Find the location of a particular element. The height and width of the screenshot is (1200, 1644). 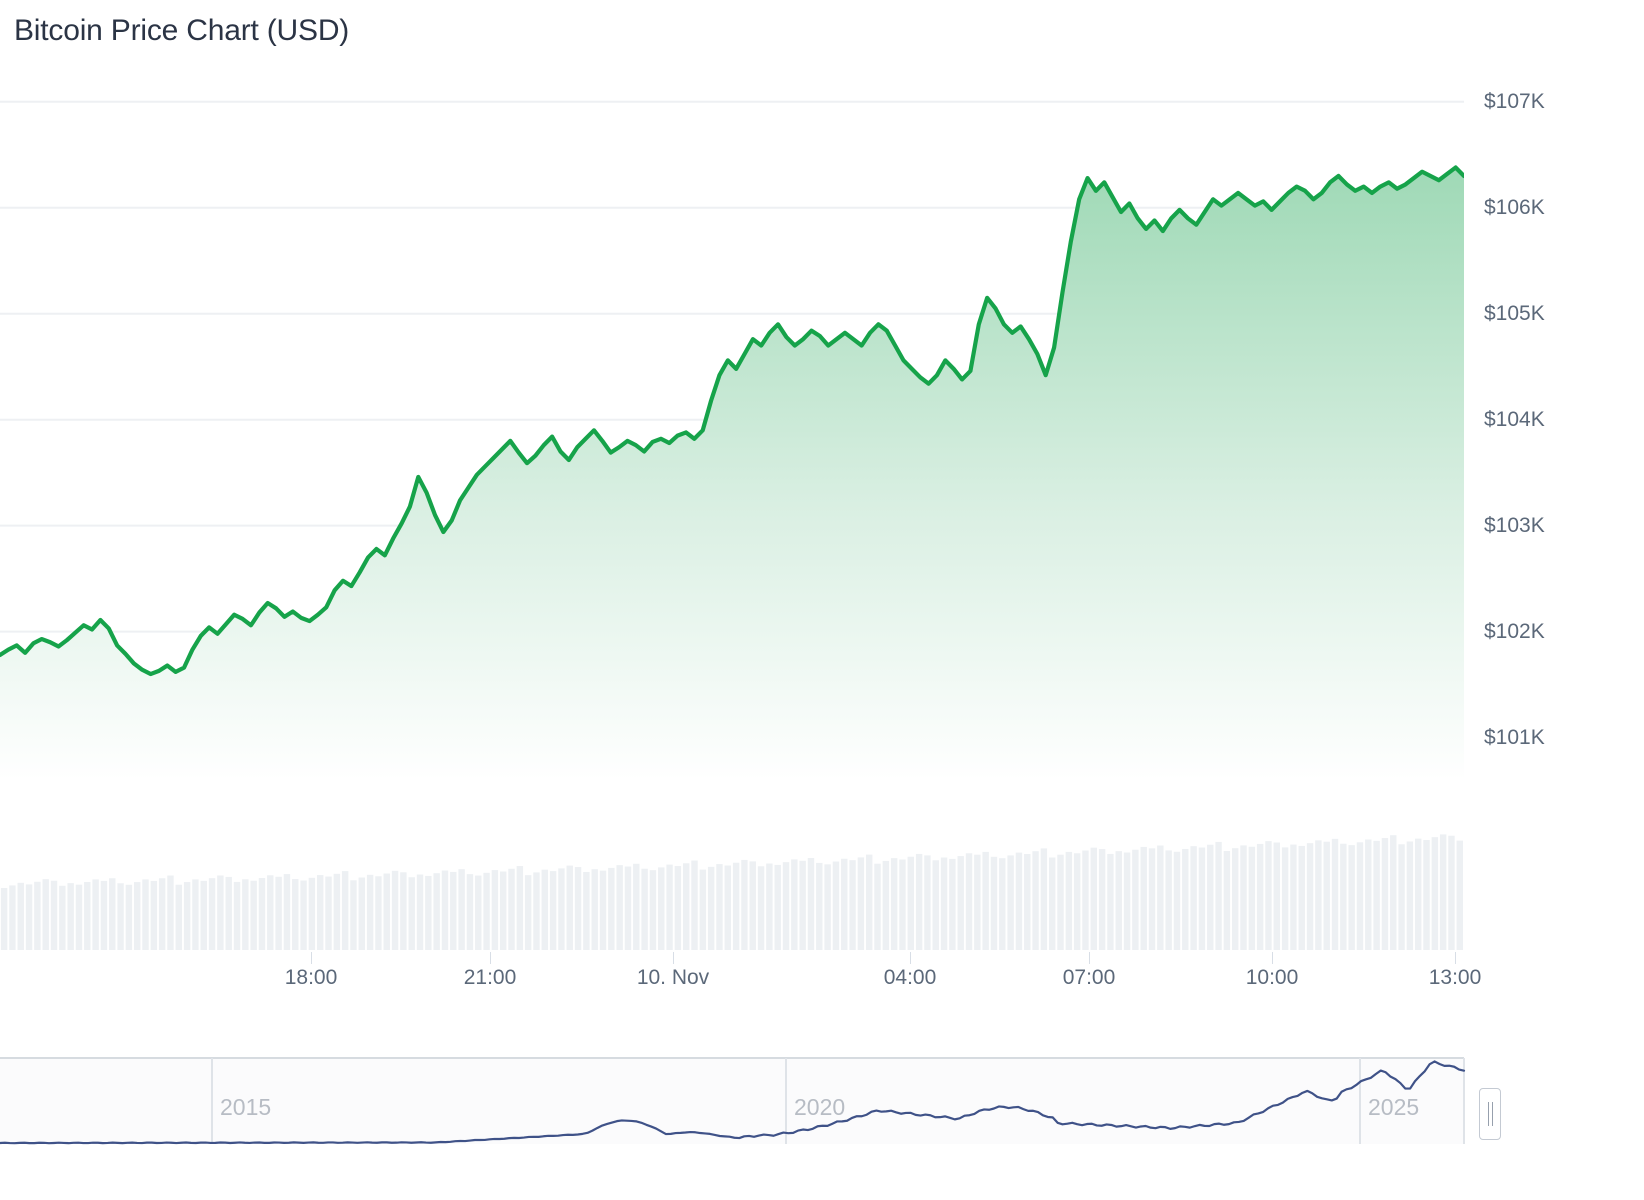

navigator-chart is located at coordinates (765, 1090).